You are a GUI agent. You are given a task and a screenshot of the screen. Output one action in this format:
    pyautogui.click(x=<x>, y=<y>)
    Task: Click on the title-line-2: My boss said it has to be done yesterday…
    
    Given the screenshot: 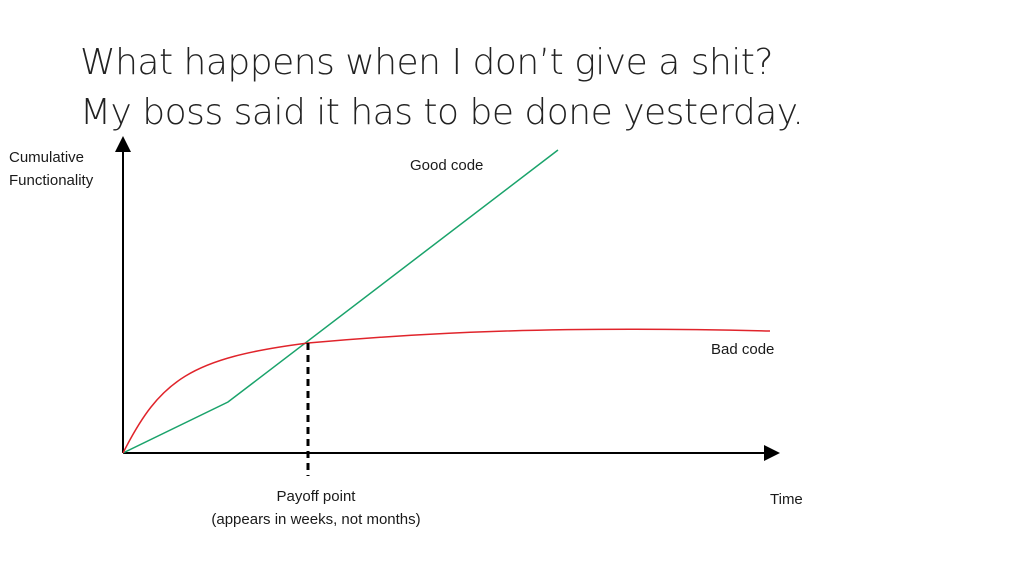 What is the action you would take?
    pyautogui.click(x=442, y=112)
    